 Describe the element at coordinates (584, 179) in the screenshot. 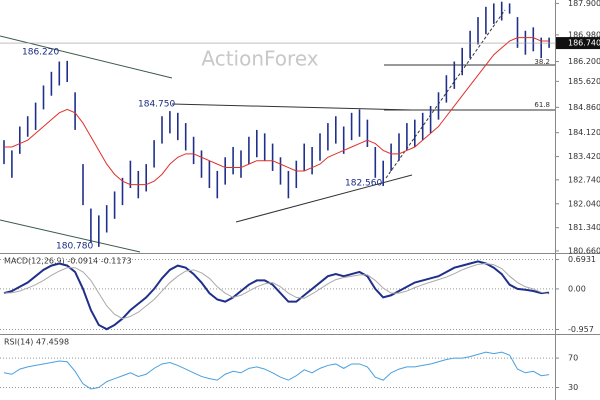

I see `y-tick-label: 182.740` at that location.